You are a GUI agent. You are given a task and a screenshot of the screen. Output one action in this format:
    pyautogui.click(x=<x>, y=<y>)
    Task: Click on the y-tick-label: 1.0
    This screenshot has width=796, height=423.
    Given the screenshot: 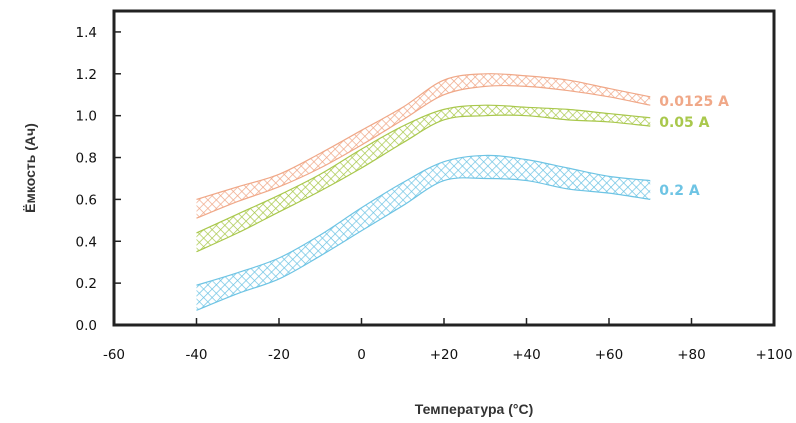 What is the action you would take?
    pyautogui.click(x=86, y=117)
    